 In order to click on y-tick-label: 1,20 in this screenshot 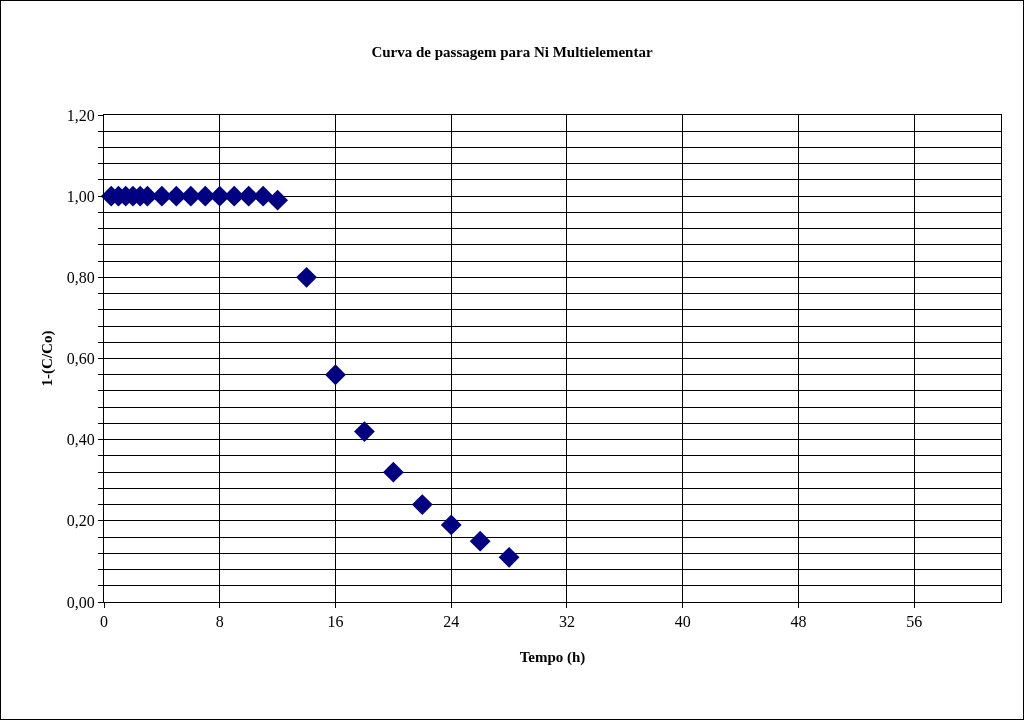, I will do `click(80, 115)`.